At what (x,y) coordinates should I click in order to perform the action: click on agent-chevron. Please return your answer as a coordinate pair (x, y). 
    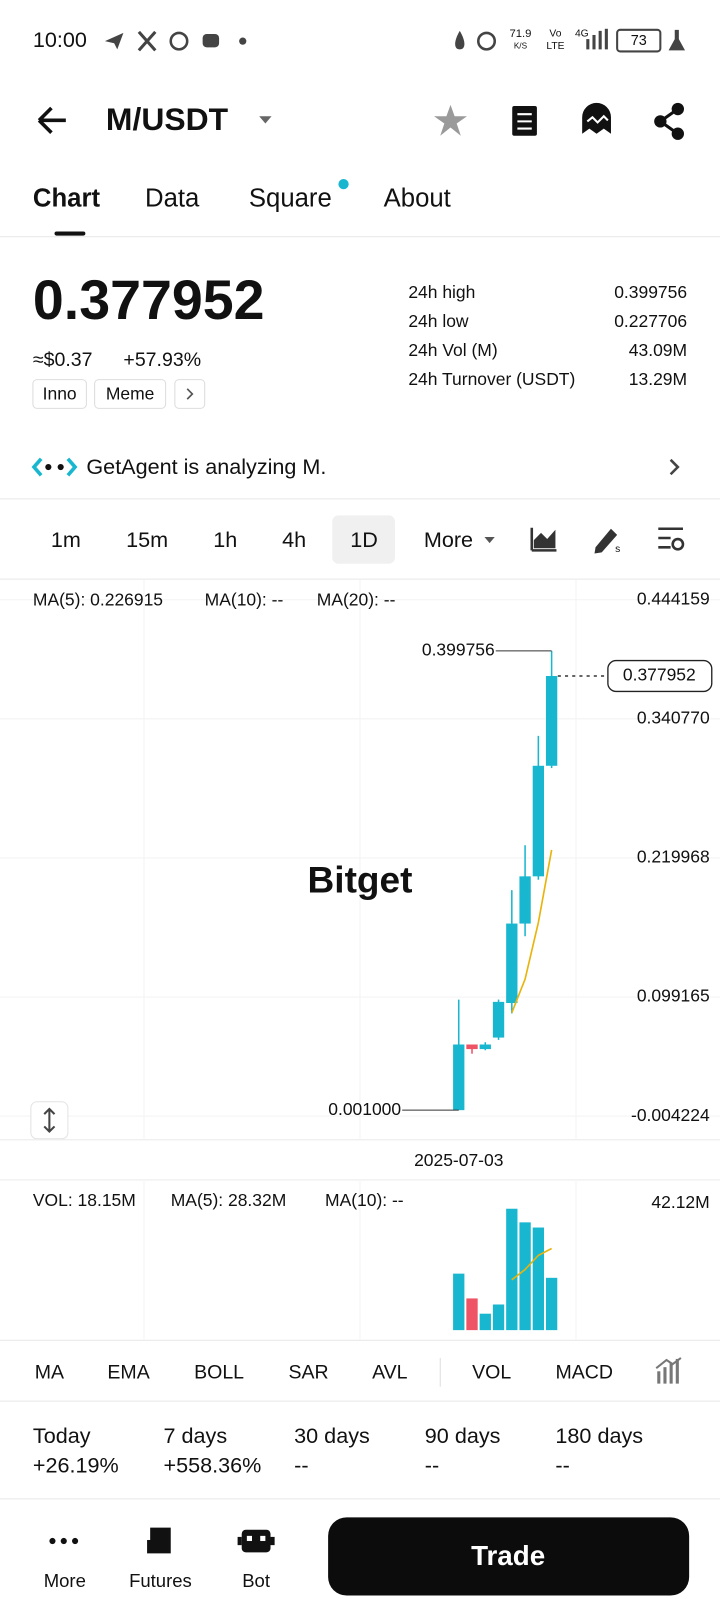
    Looking at the image, I should click on (674, 467).